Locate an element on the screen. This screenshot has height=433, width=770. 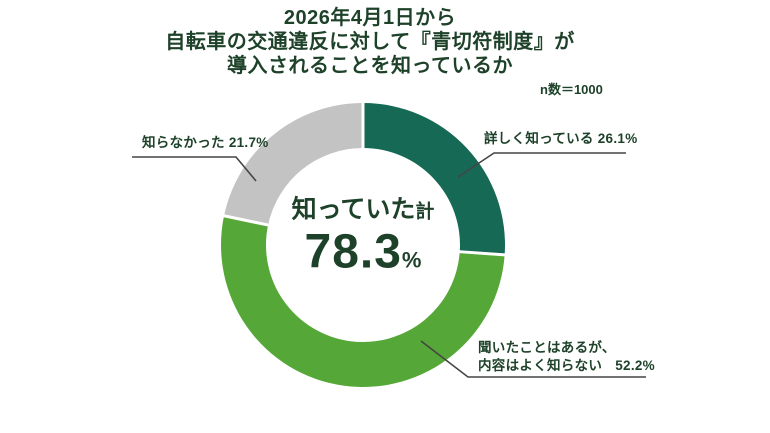
center-total-label: 知っていた計 is located at coordinates (363, 211).